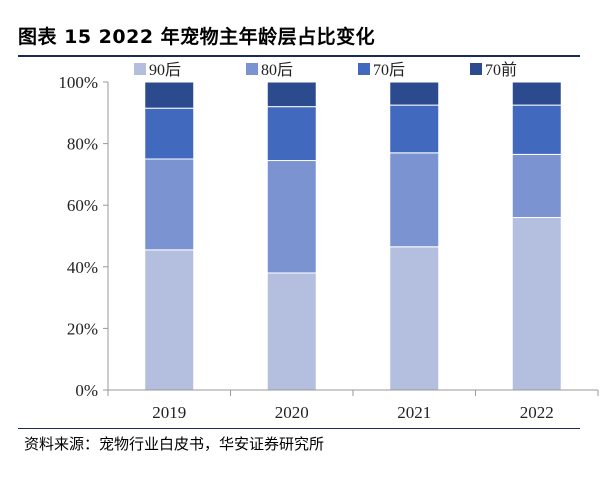  What do you see at coordinates (536, 186) in the screenshot?
I see `bar-segment-2022-80后` at bounding box center [536, 186].